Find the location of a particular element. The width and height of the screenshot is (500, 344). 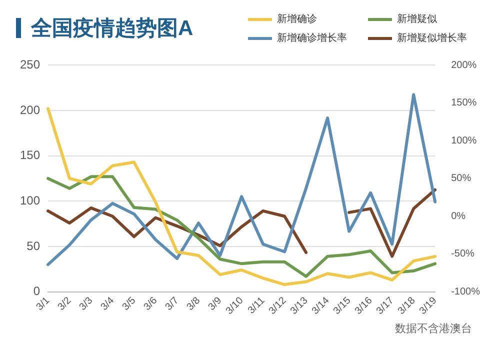

x-tick-label: 3/9 is located at coordinates (215, 303).